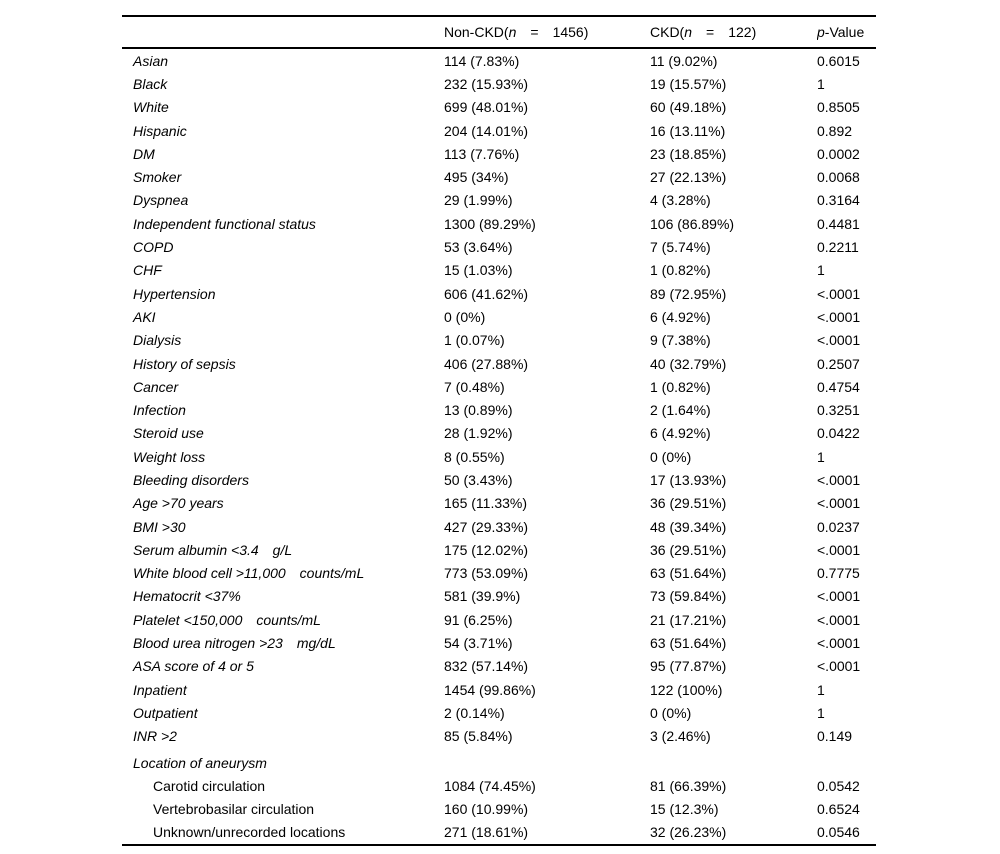  Describe the element at coordinates (499, 340) in the screenshot. I see `table-row: Dialysis 1 (0.07%) 9 (7.38%) <.0001` at that location.